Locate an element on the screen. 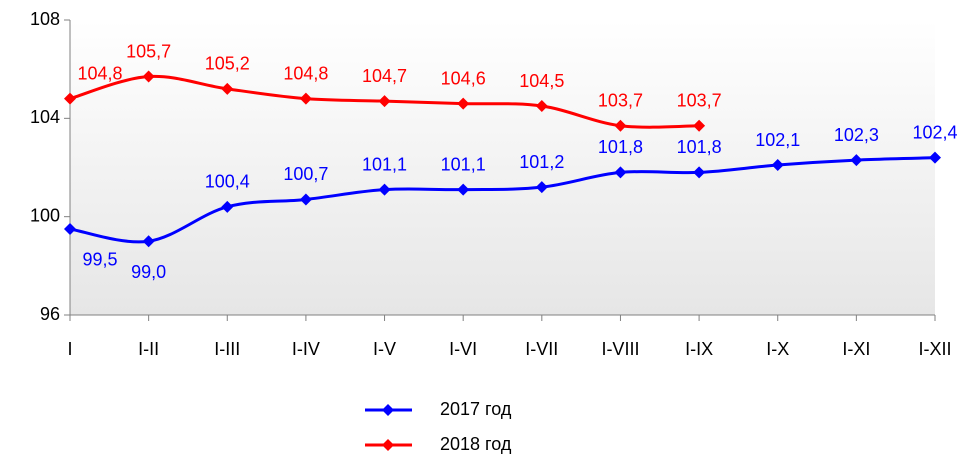 Image resolution: width=958 pixels, height=456 pixels. x-tick-label: I-VI is located at coordinates (463, 349).